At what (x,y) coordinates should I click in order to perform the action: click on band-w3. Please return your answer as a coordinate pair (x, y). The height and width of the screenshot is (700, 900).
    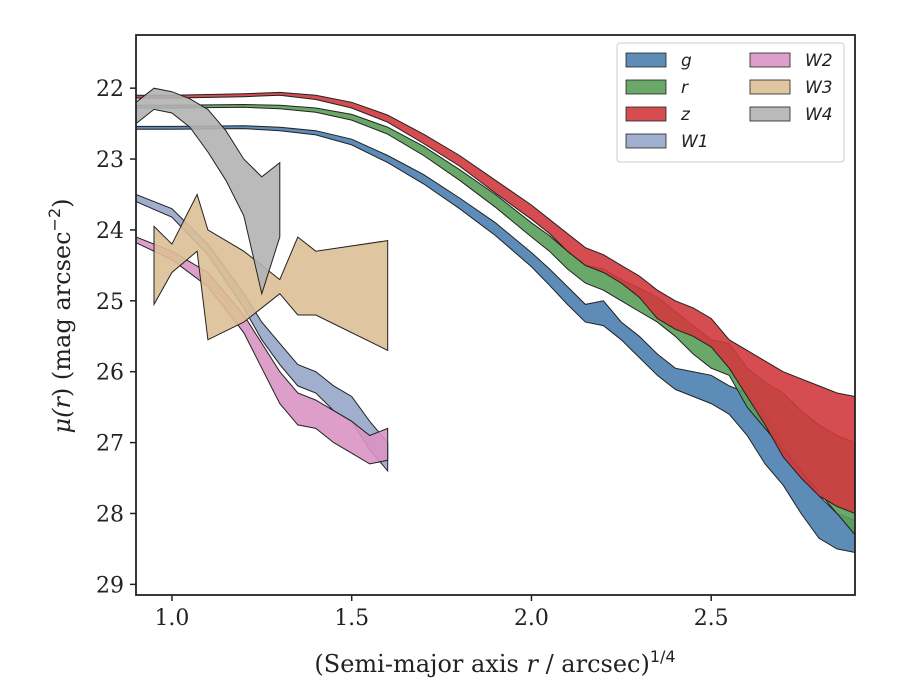
    Looking at the image, I should click on (271, 272).